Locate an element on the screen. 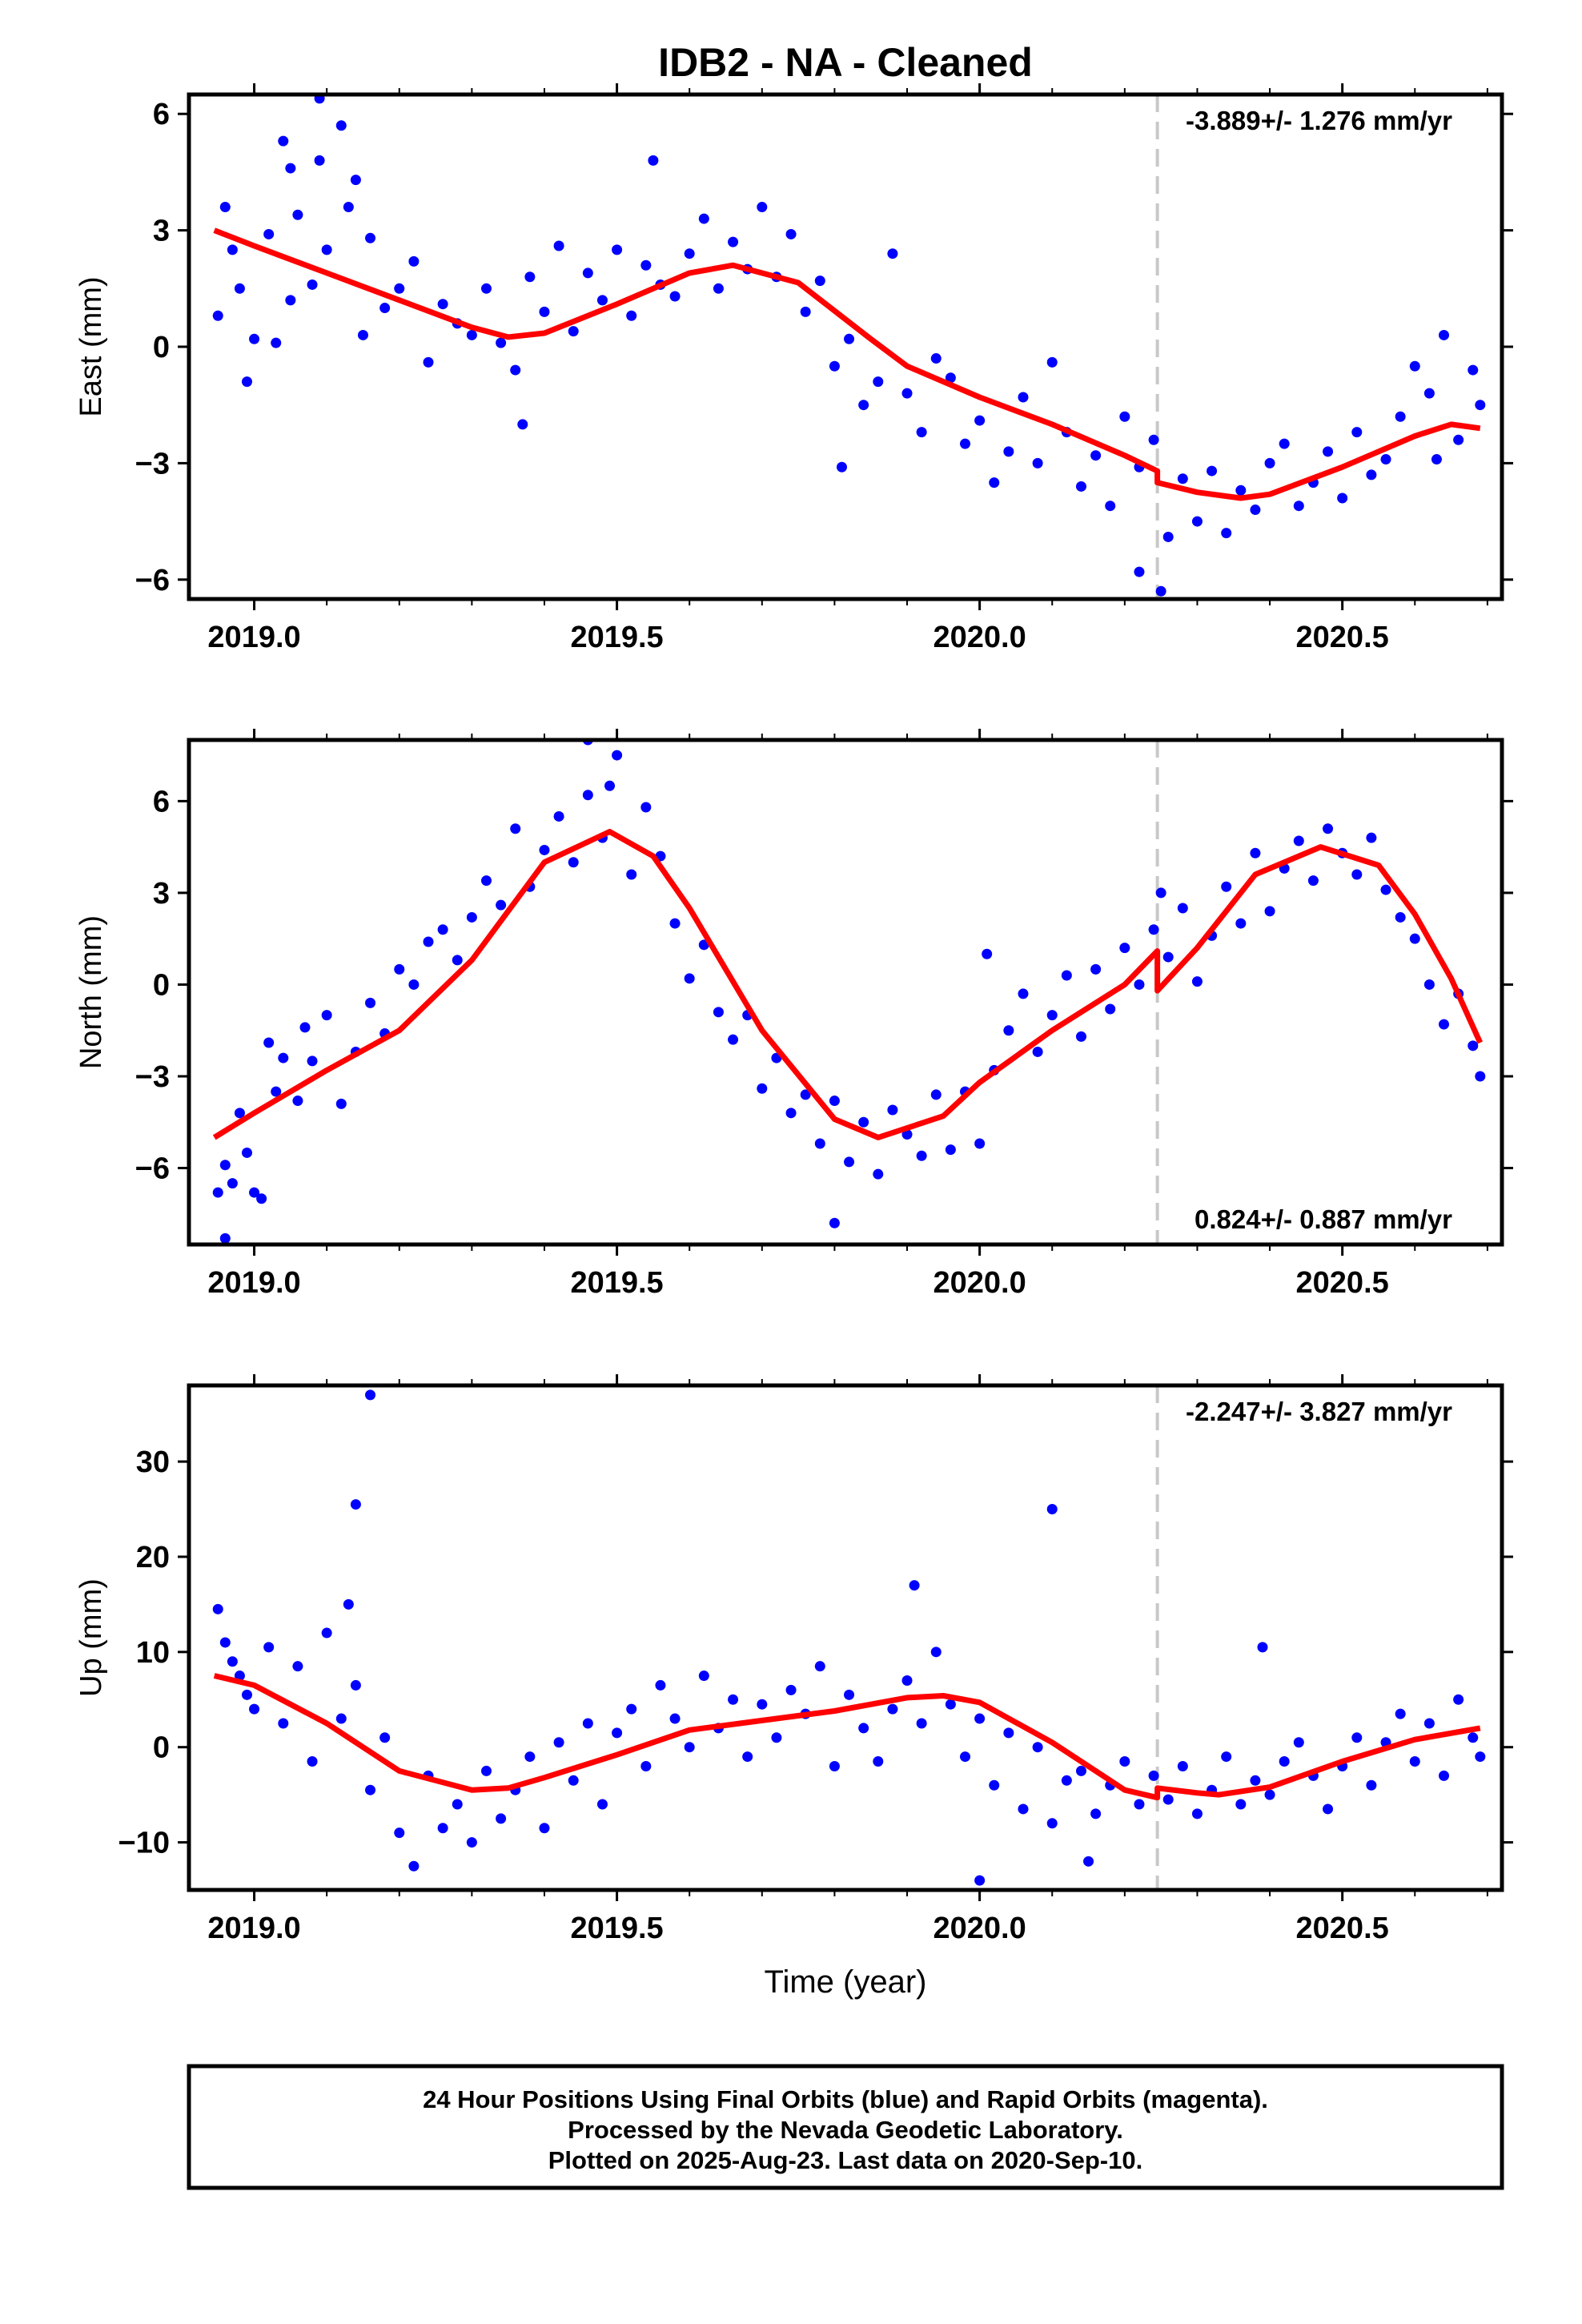 This screenshot has height=2324, width=1582. north-y-tick-label: 3 is located at coordinates (161, 894).